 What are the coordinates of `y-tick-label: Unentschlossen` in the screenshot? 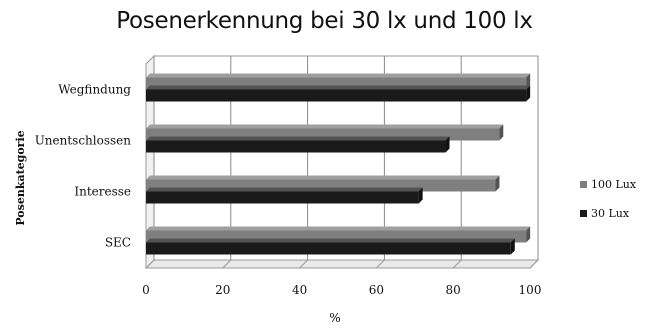 It's located at (83, 141).